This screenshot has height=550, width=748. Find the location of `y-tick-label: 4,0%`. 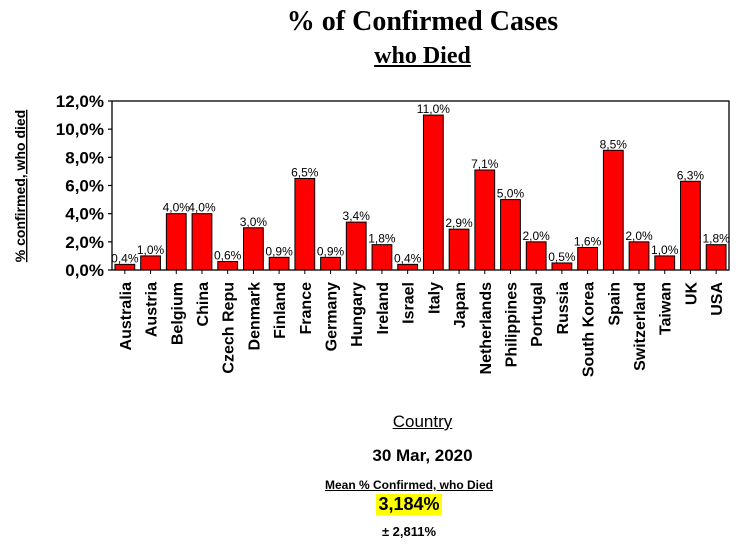

y-tick-label: 4,0% is located at coordinates (84, 214).